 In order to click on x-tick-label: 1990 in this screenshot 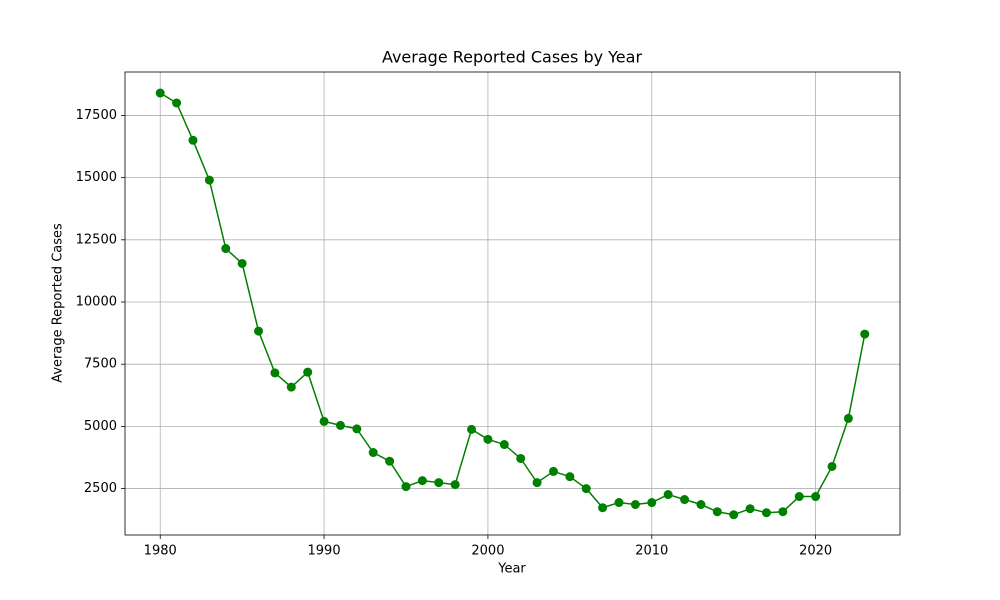, I will do `click(324, 551)`.